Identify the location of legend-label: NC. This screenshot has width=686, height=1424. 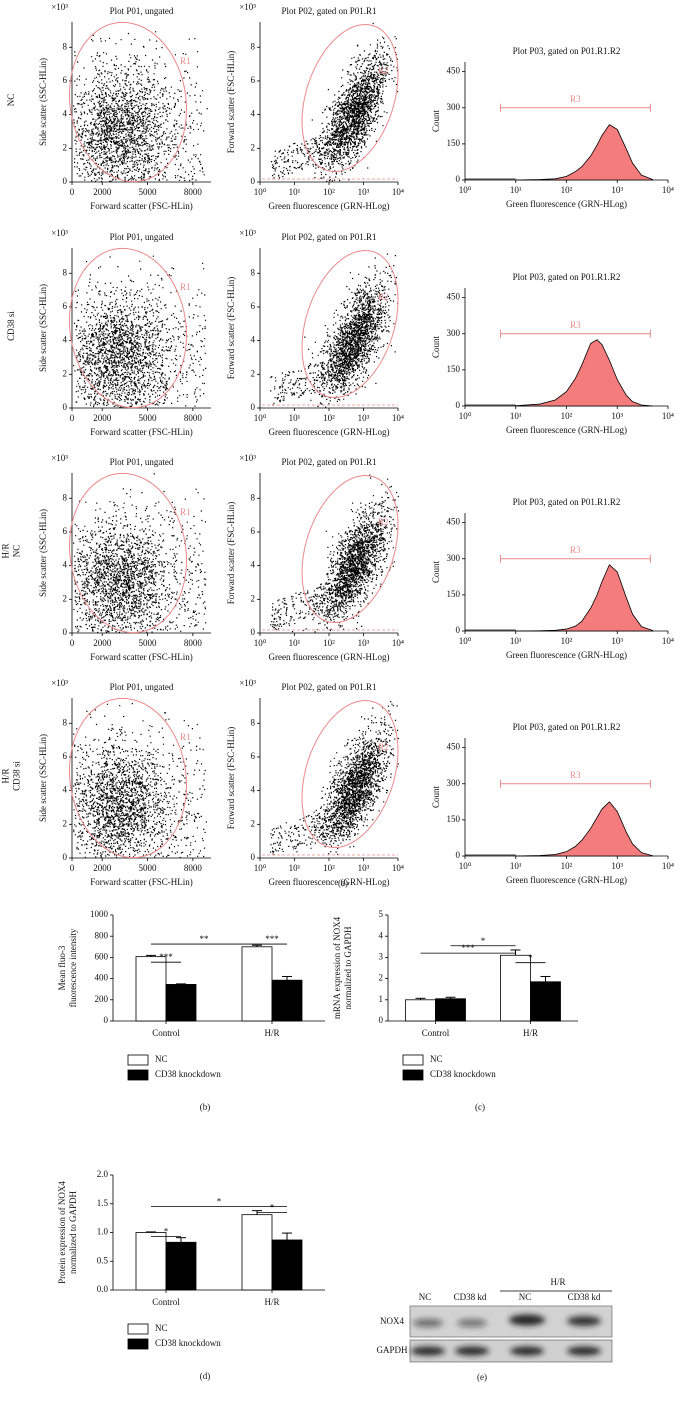
(161, 1328).